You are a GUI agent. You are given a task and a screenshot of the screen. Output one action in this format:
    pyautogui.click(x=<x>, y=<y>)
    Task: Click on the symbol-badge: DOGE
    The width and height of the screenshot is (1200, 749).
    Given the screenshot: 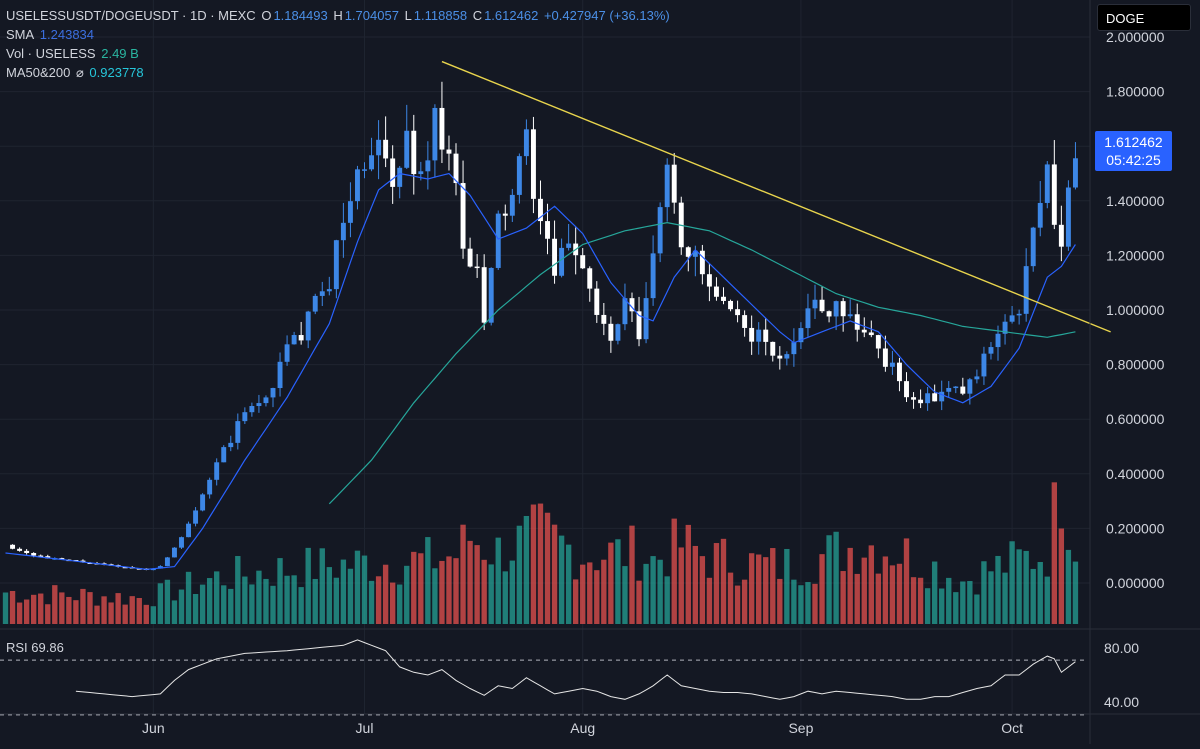 What is the action you would take?
    pyautogui.click(x=1144, y=17)
    